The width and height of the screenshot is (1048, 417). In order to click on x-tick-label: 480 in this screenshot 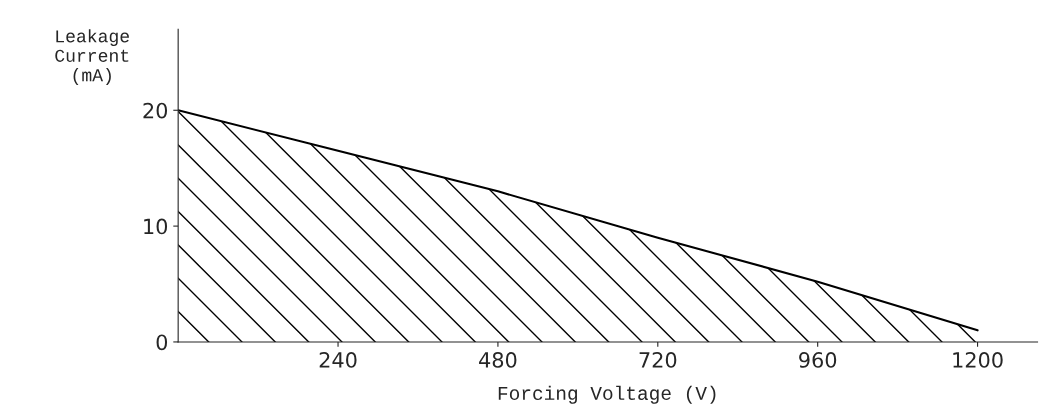, I will do `click(498, 360)`.